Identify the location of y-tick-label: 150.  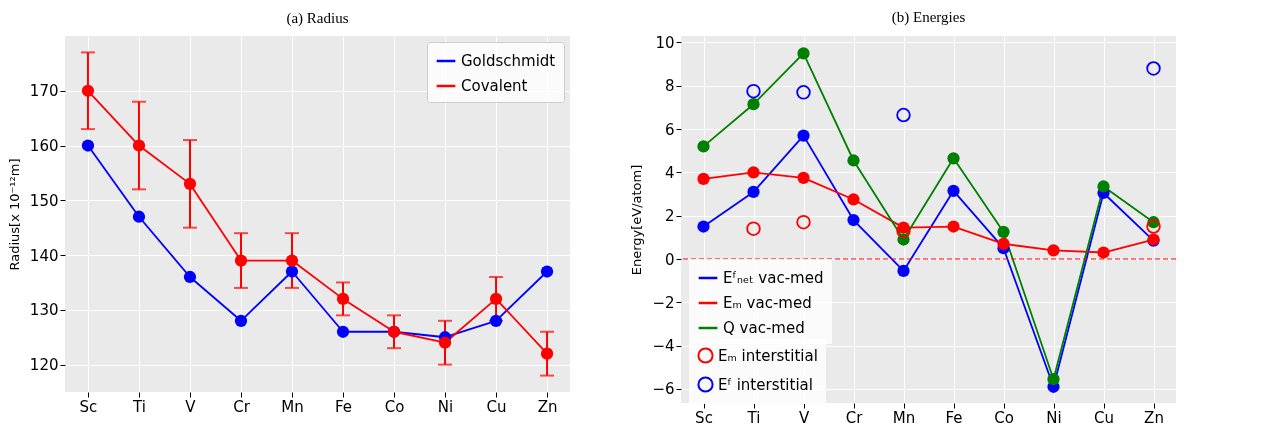
(44, 200).